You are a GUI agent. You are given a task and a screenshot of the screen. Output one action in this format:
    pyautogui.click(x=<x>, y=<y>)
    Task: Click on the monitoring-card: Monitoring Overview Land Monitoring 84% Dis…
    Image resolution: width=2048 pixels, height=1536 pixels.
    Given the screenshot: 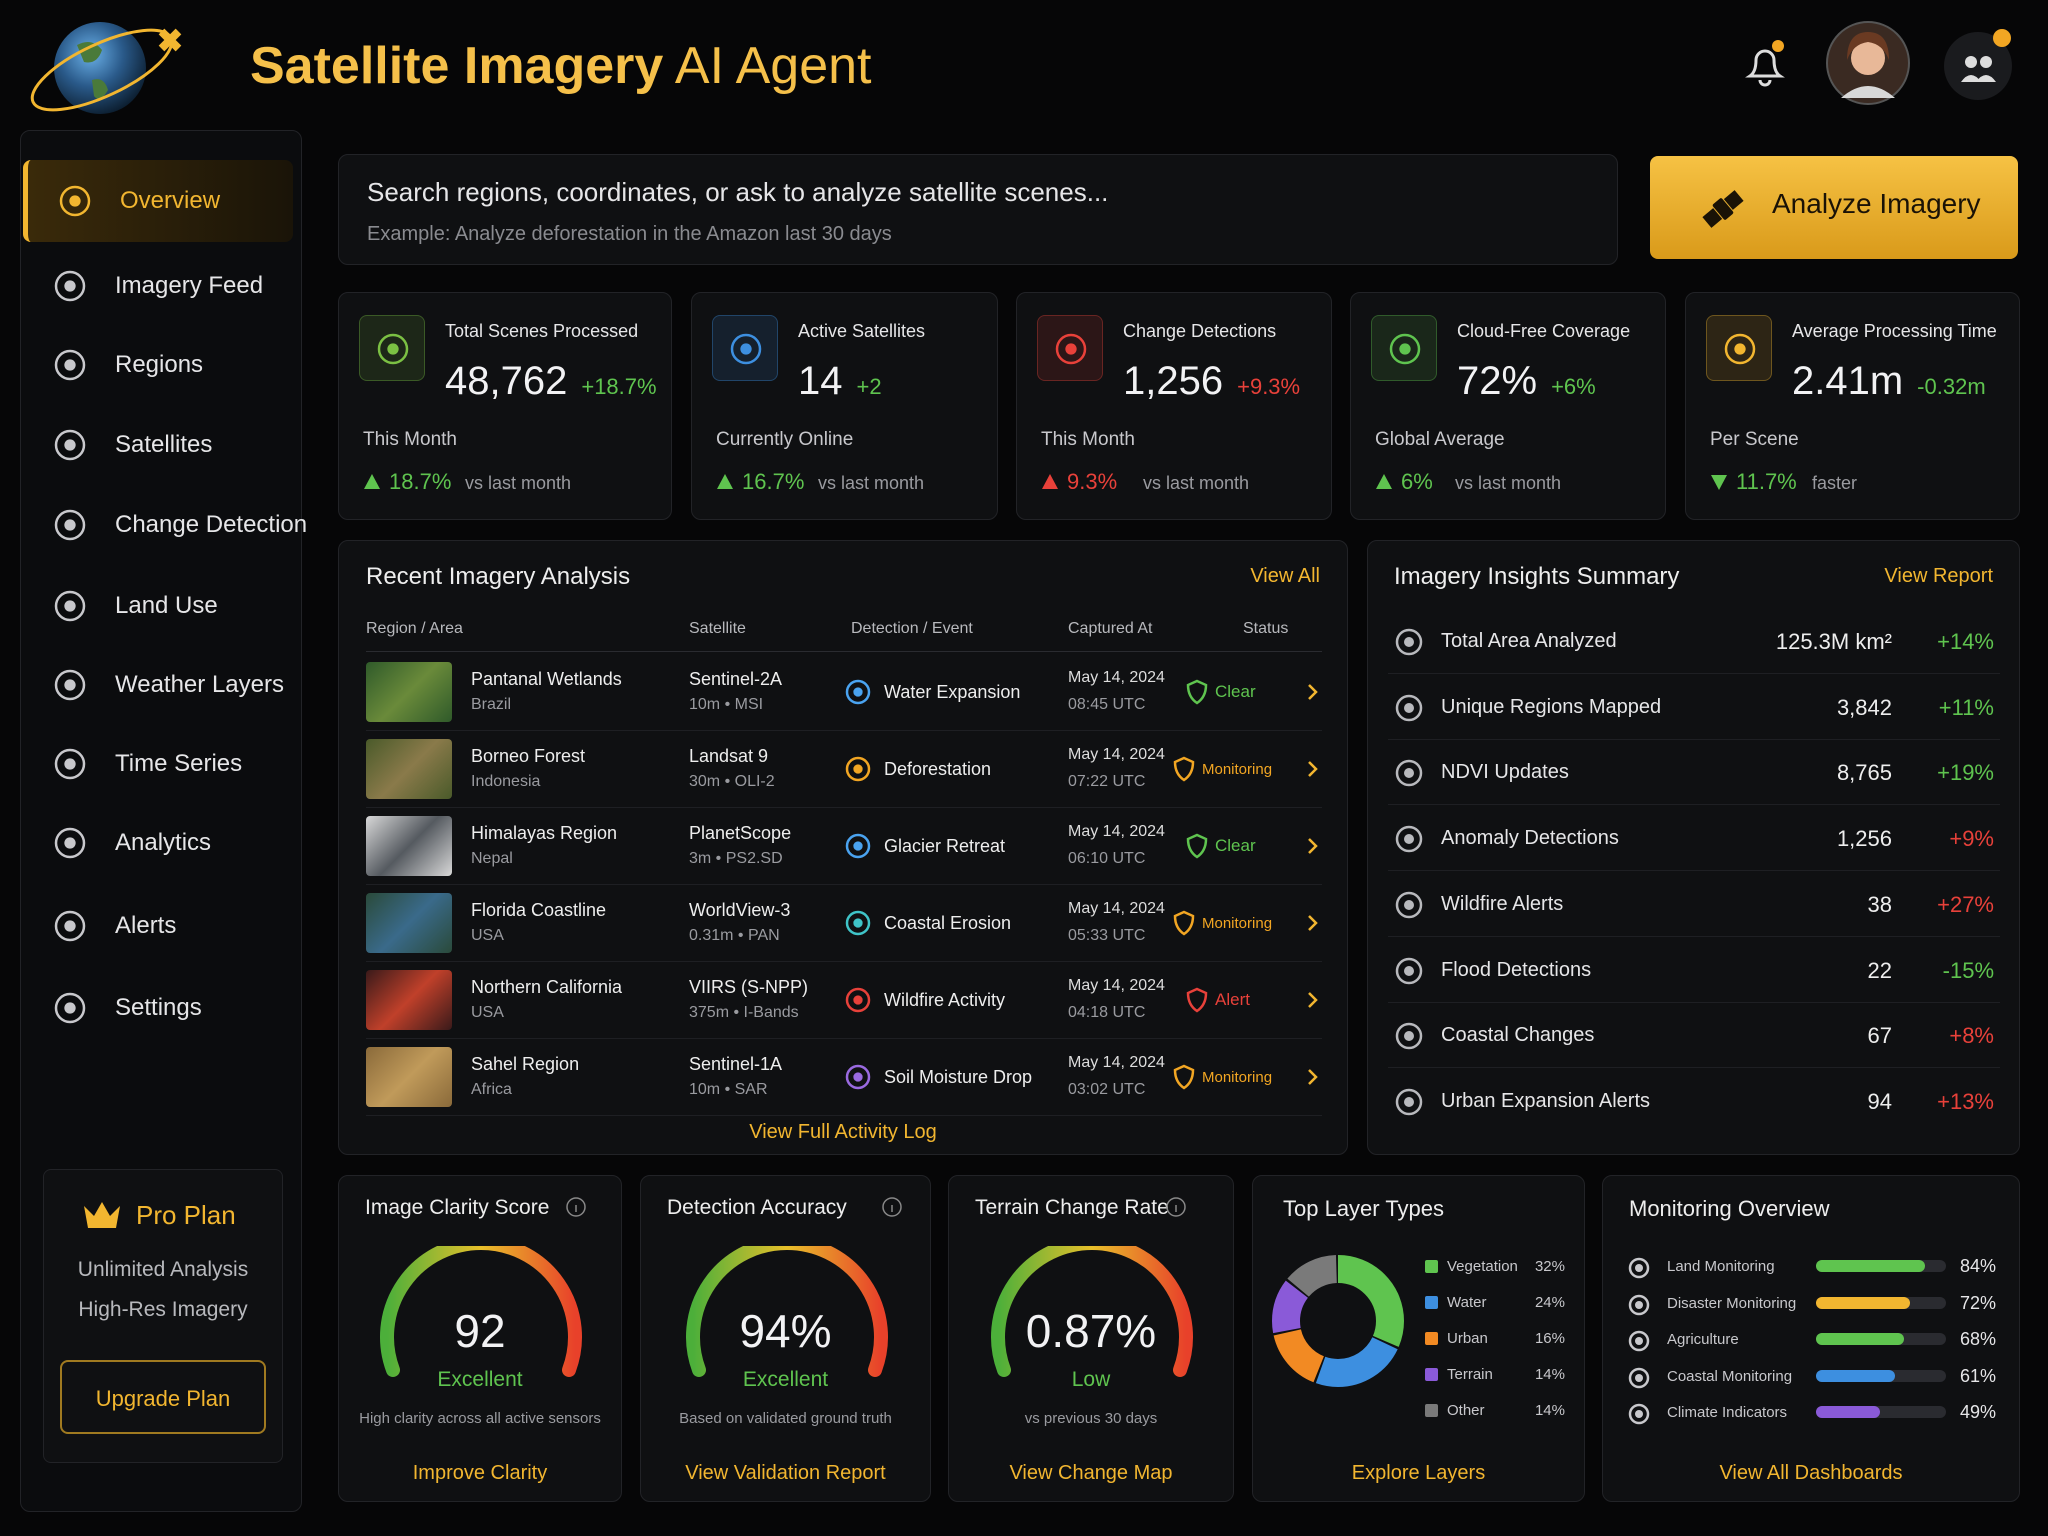 What is the action you would take?
    pyautogui.click(x=1811, y=1338)
    